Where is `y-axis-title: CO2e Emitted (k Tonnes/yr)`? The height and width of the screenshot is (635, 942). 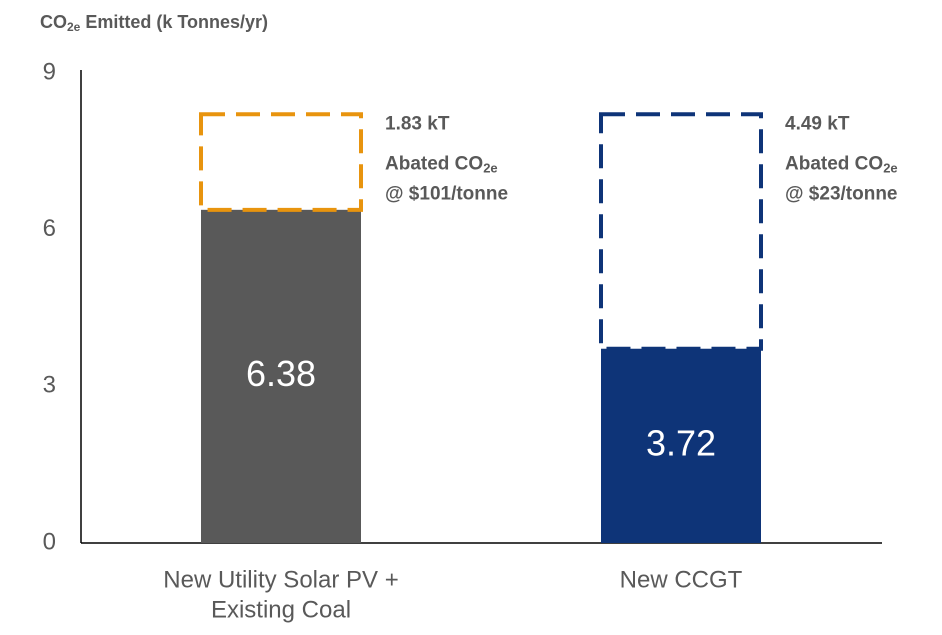
y-axis-title: CO2e Emitted (k Tonnes/yr) is located at coordinates (154, 23).